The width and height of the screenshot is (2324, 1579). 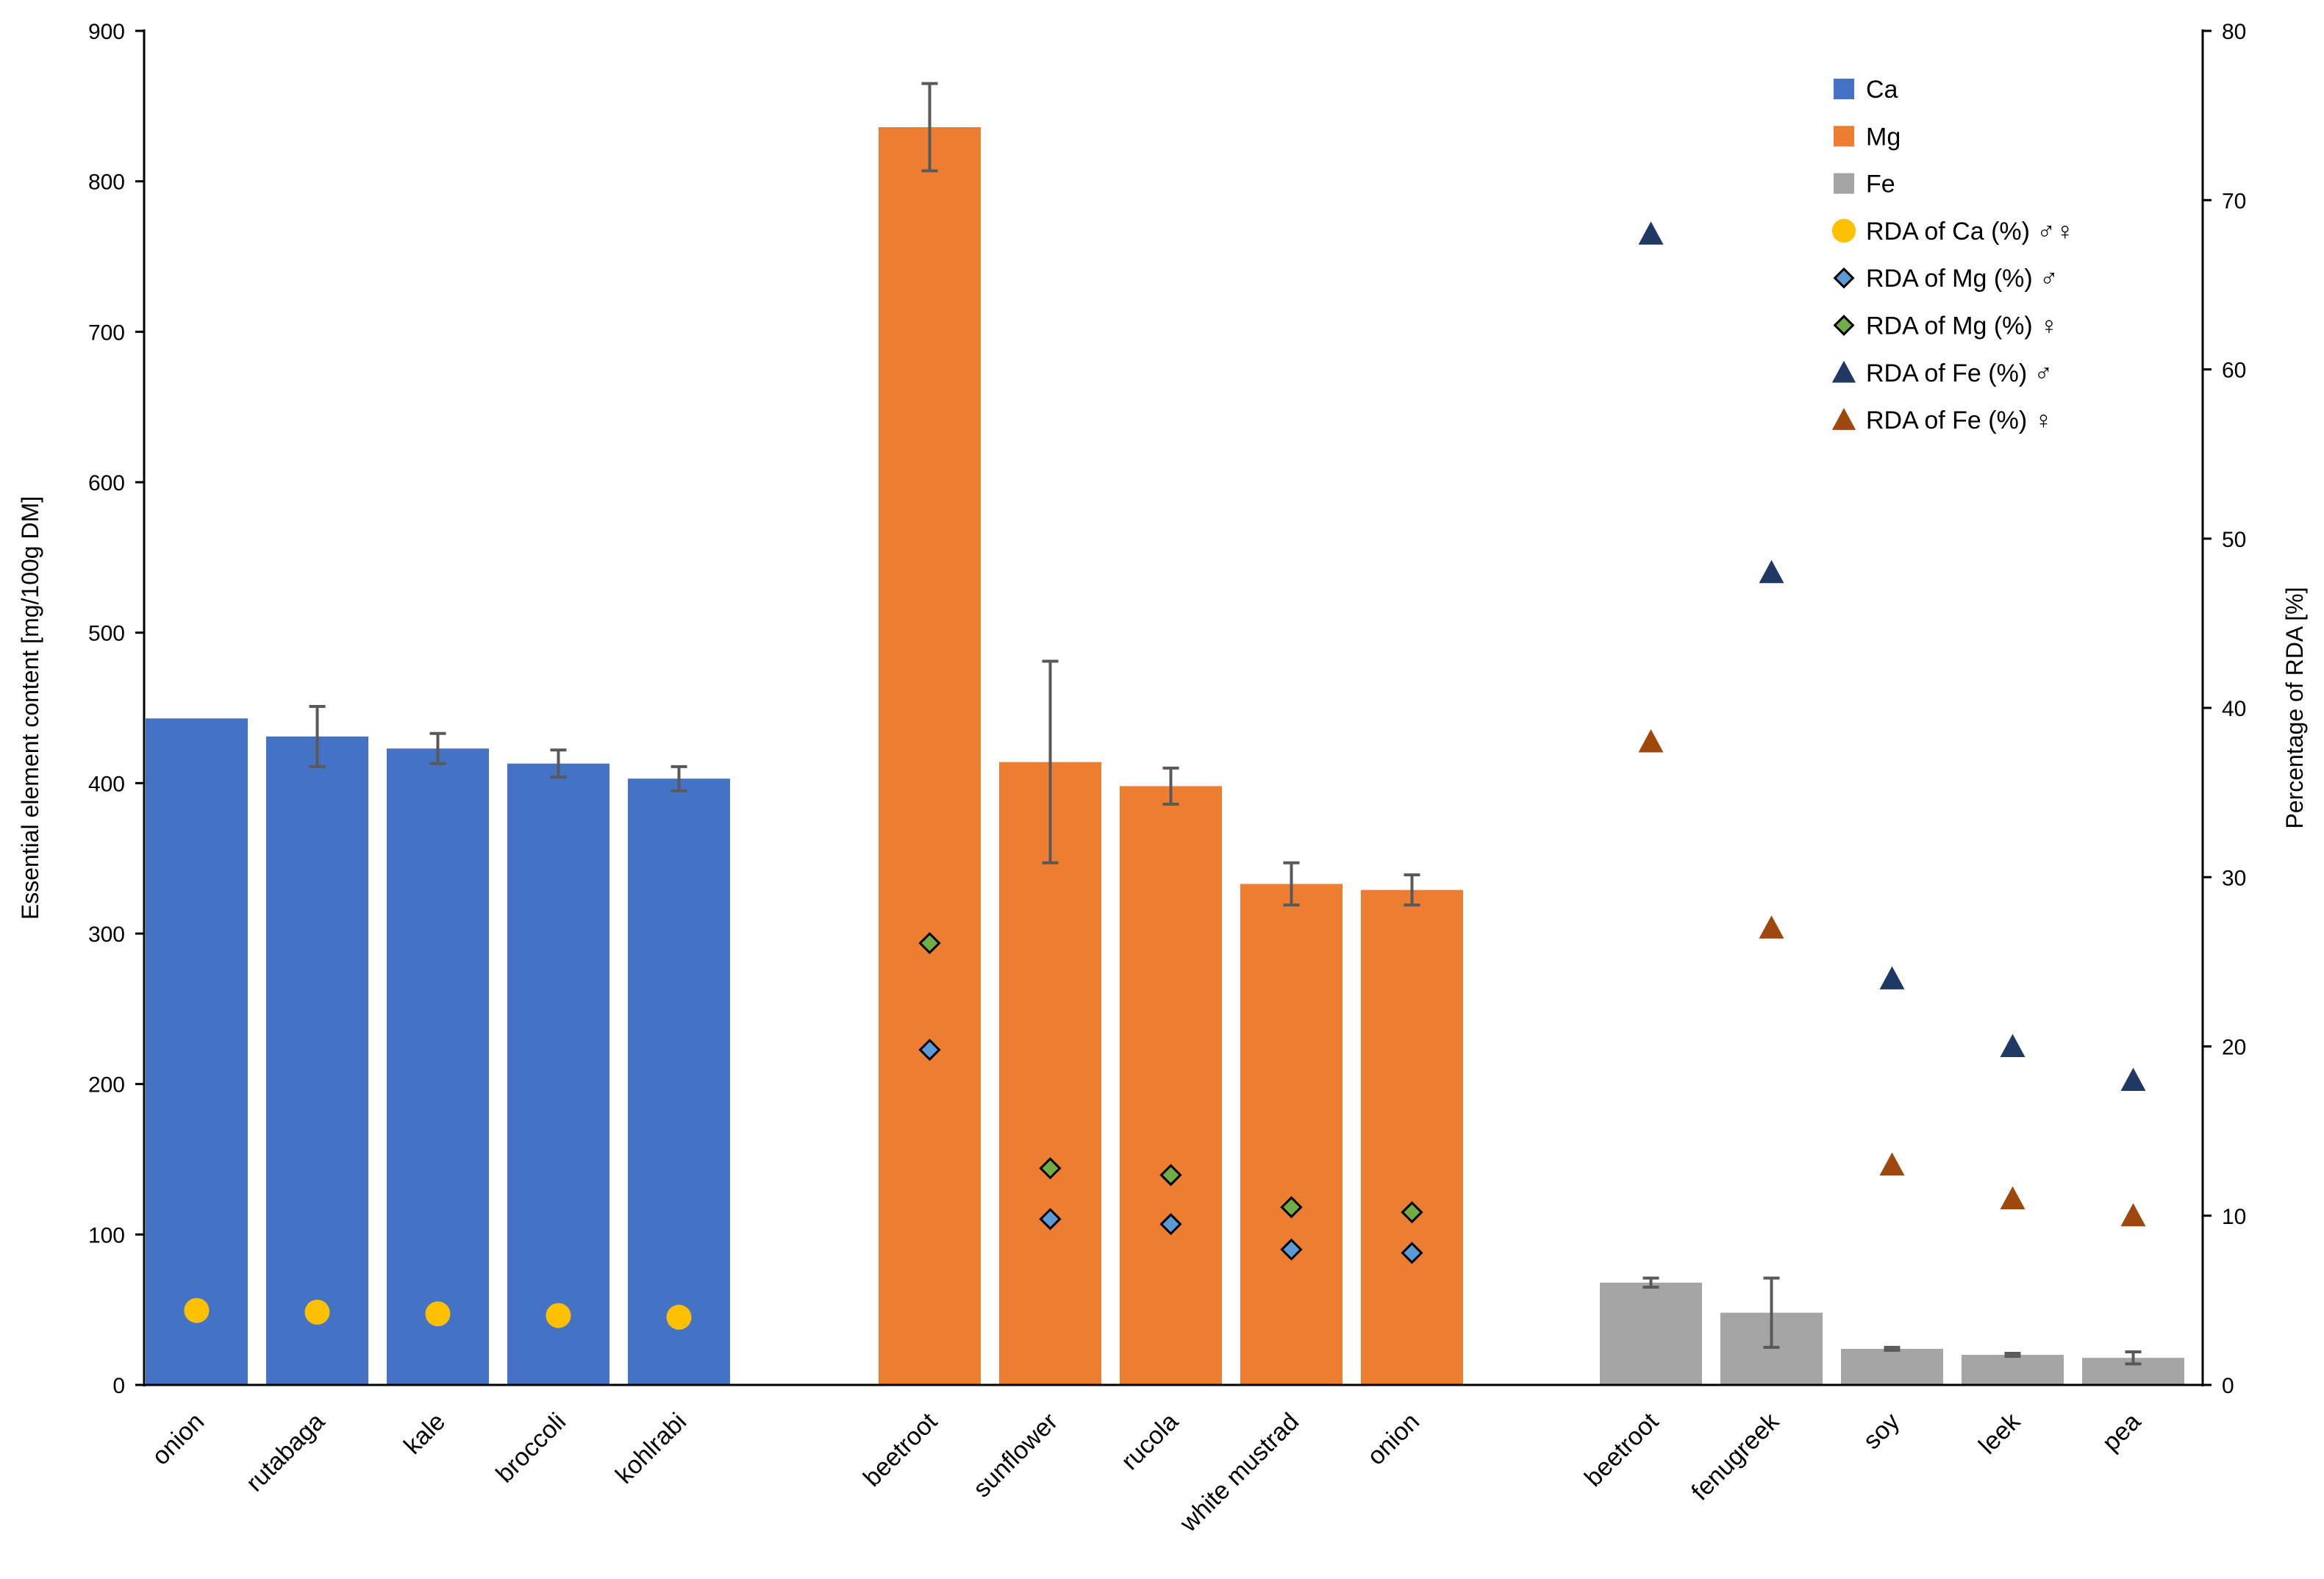 What do you see at coordinates (1412, 1137) in the screenshot?
I see `bar-mg-onion` at bounding box center [1412, 1137].